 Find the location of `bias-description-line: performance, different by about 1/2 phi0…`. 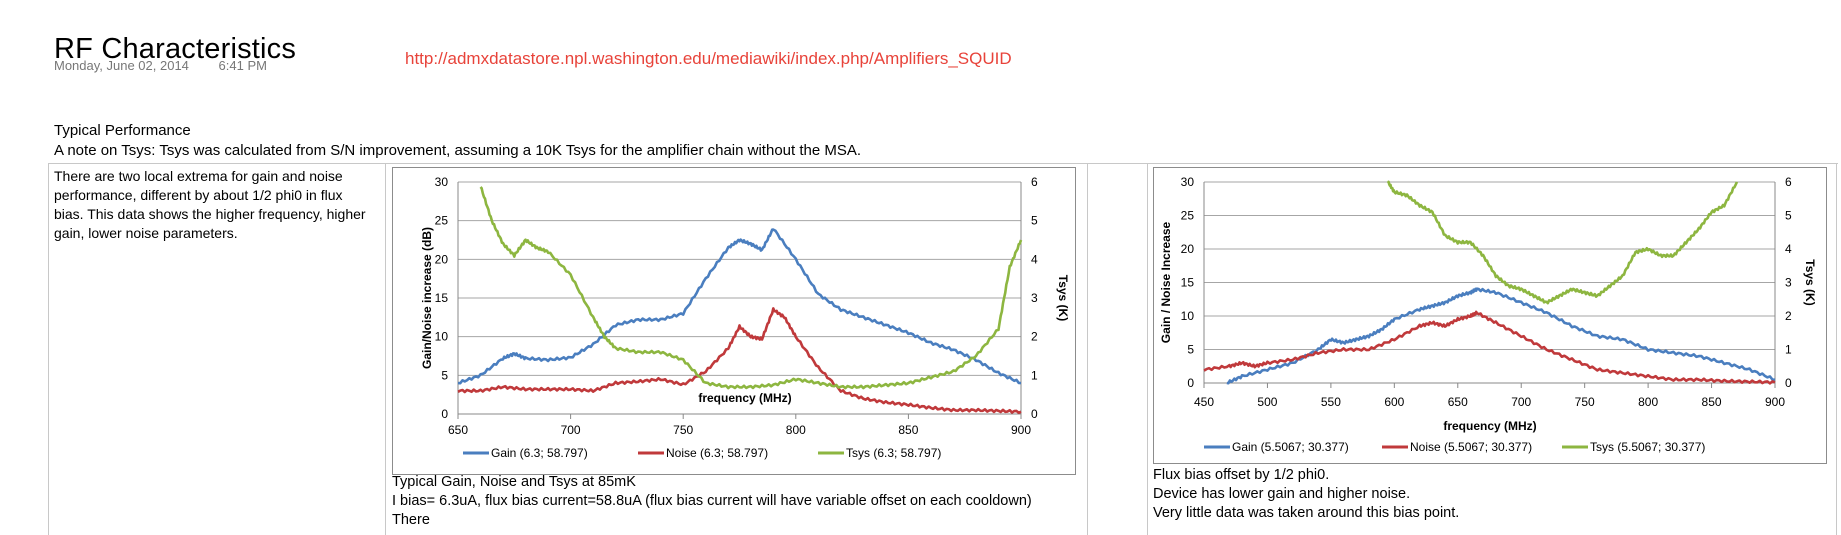

bias-description-line: performance, different by about 1/2 phi0… is located at coordinates (198, 195).